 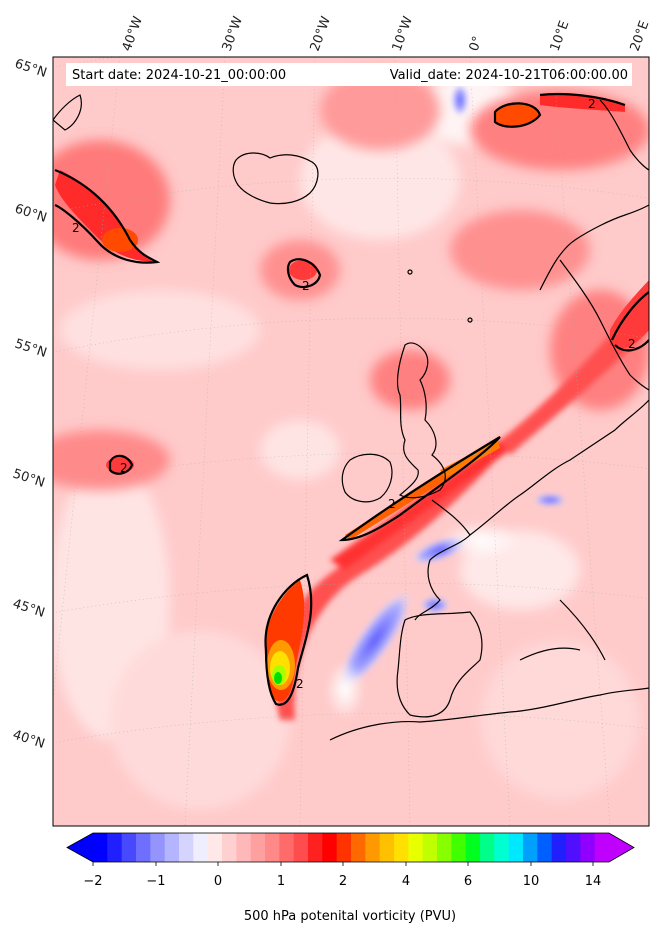 I want to click on lat-label: 50°N, so click(x=29, y=479).